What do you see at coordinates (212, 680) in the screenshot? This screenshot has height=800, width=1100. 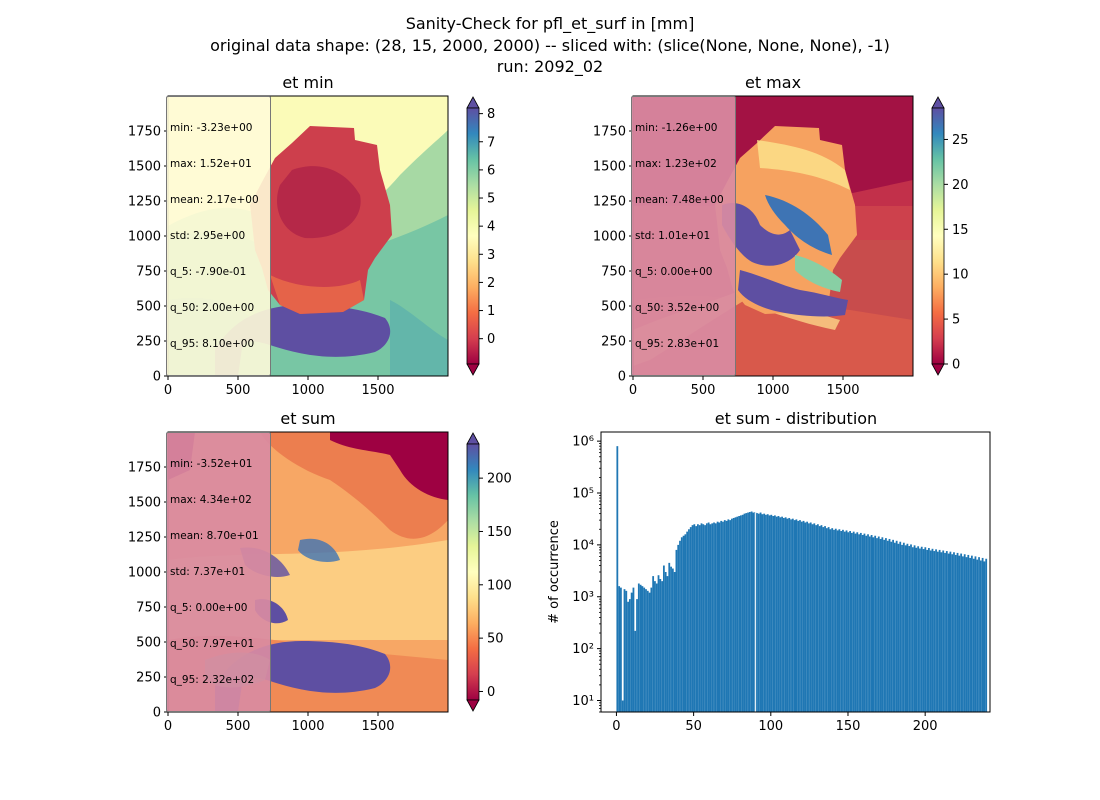 I see `stat-line: q_95: 2.32e+02` at bounding box center [212, 680].